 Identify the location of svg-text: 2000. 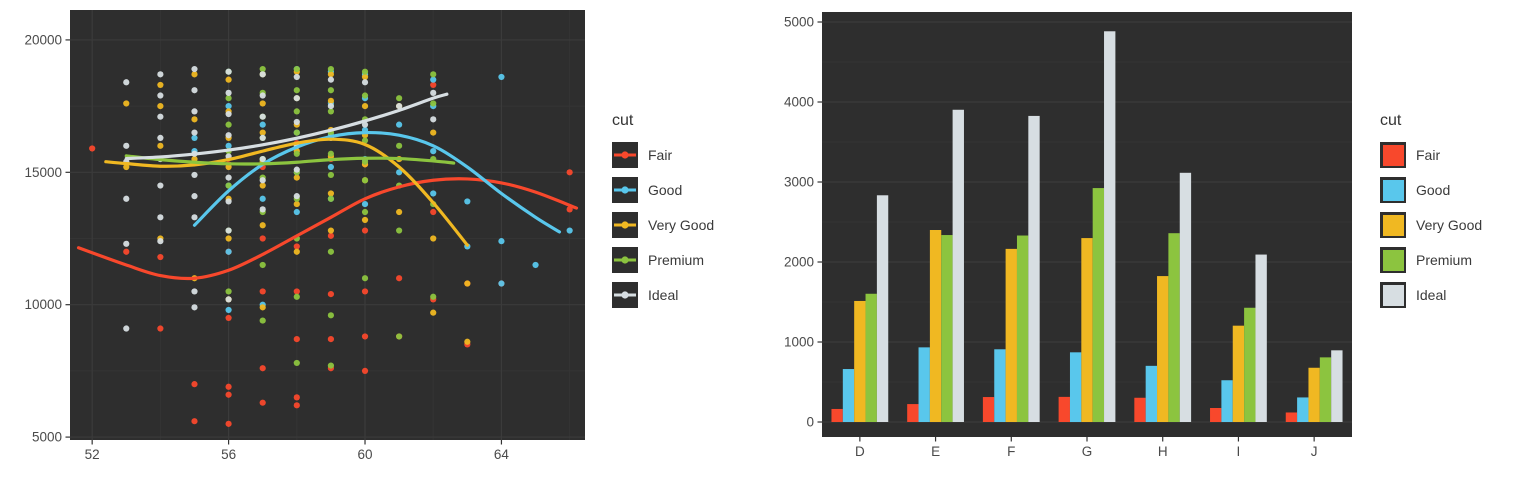
(799, 262).